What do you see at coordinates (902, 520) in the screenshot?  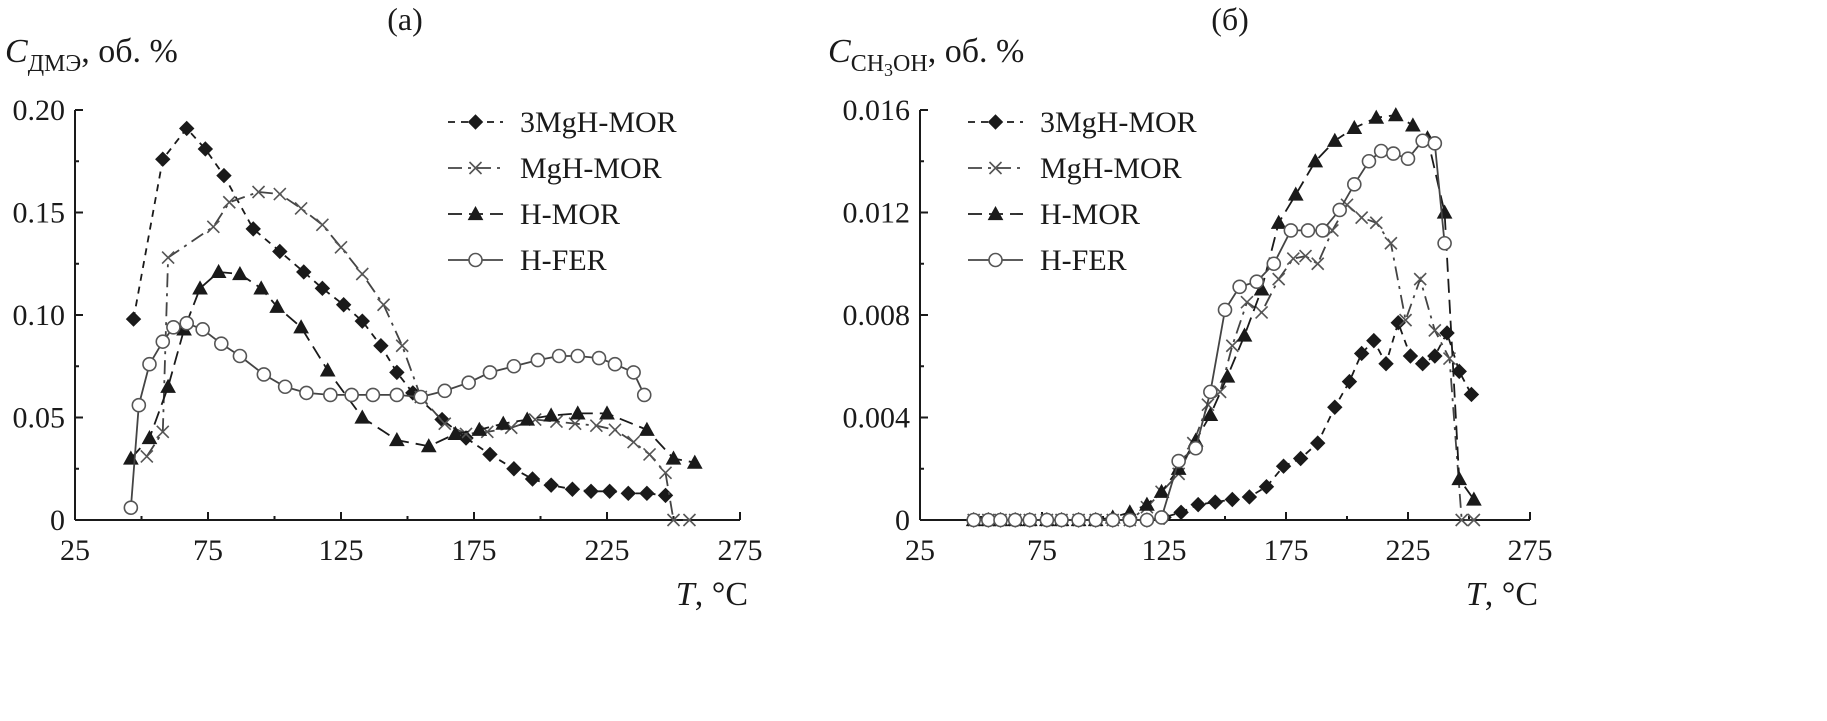 I see `y-tick-label: 0` at bounding box center [902, 520].